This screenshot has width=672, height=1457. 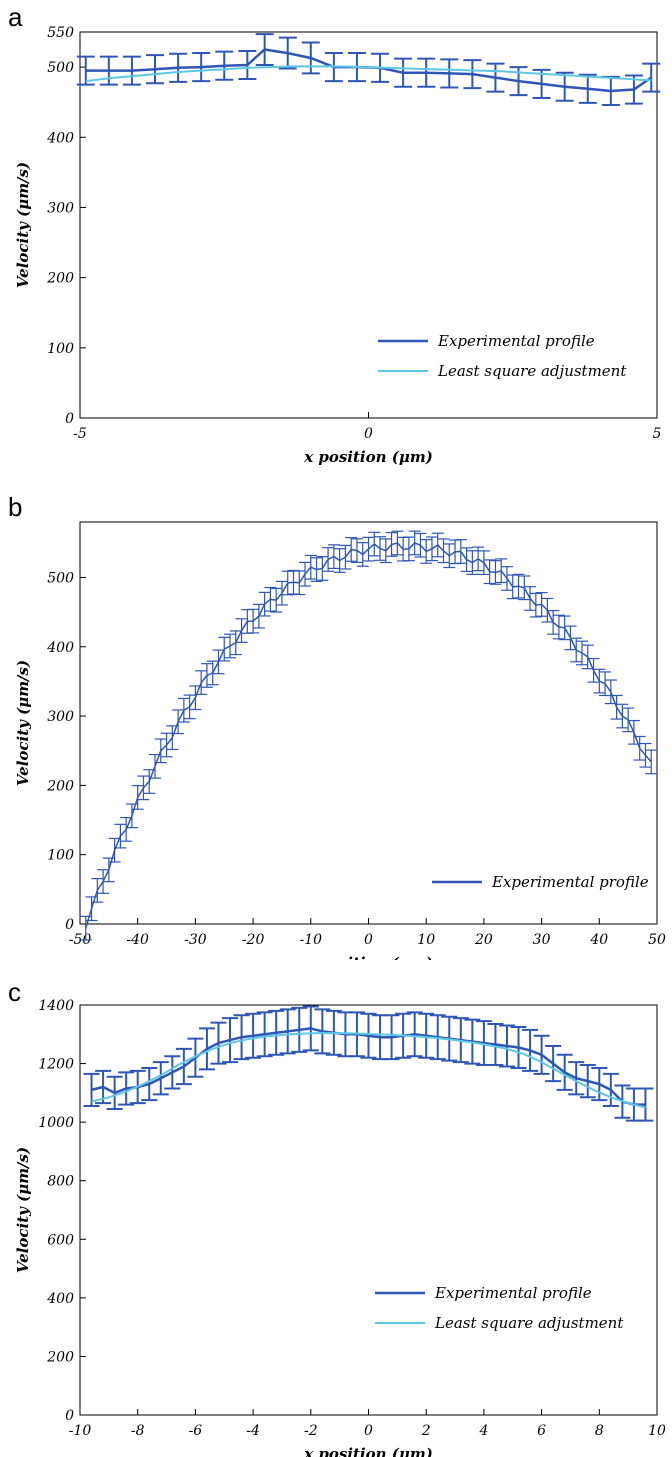 I want to click on legend-label: Experimental profile, so click(x=516, y=341).